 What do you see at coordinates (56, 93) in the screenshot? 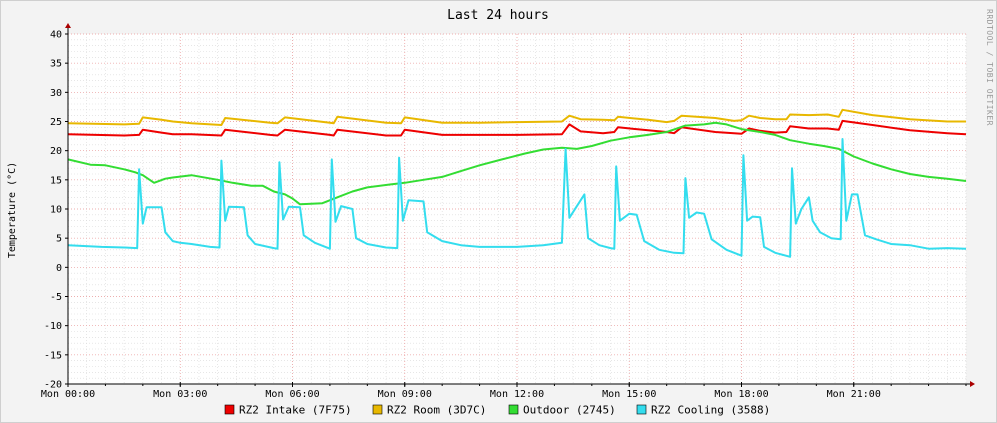
I see `y-tick-label: 30` at bounding box center [56, 93].